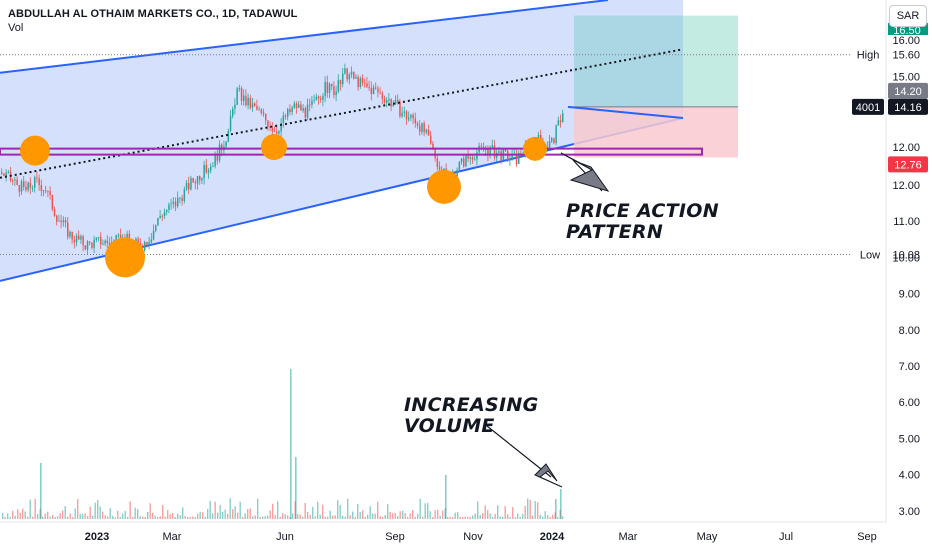 This screenshot has width=932, height=550. I want to click on high-label: High, so click(868, 56).